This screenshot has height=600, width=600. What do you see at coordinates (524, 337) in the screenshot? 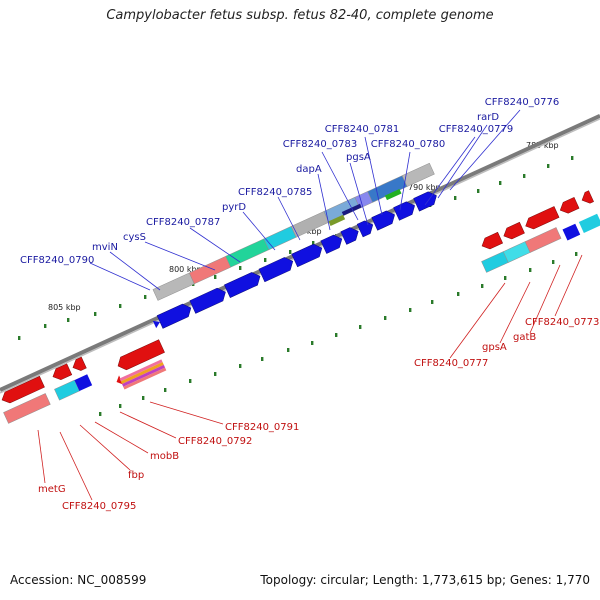
I see `reverse-gene-label: gatB` at bounding box center [524, 337].